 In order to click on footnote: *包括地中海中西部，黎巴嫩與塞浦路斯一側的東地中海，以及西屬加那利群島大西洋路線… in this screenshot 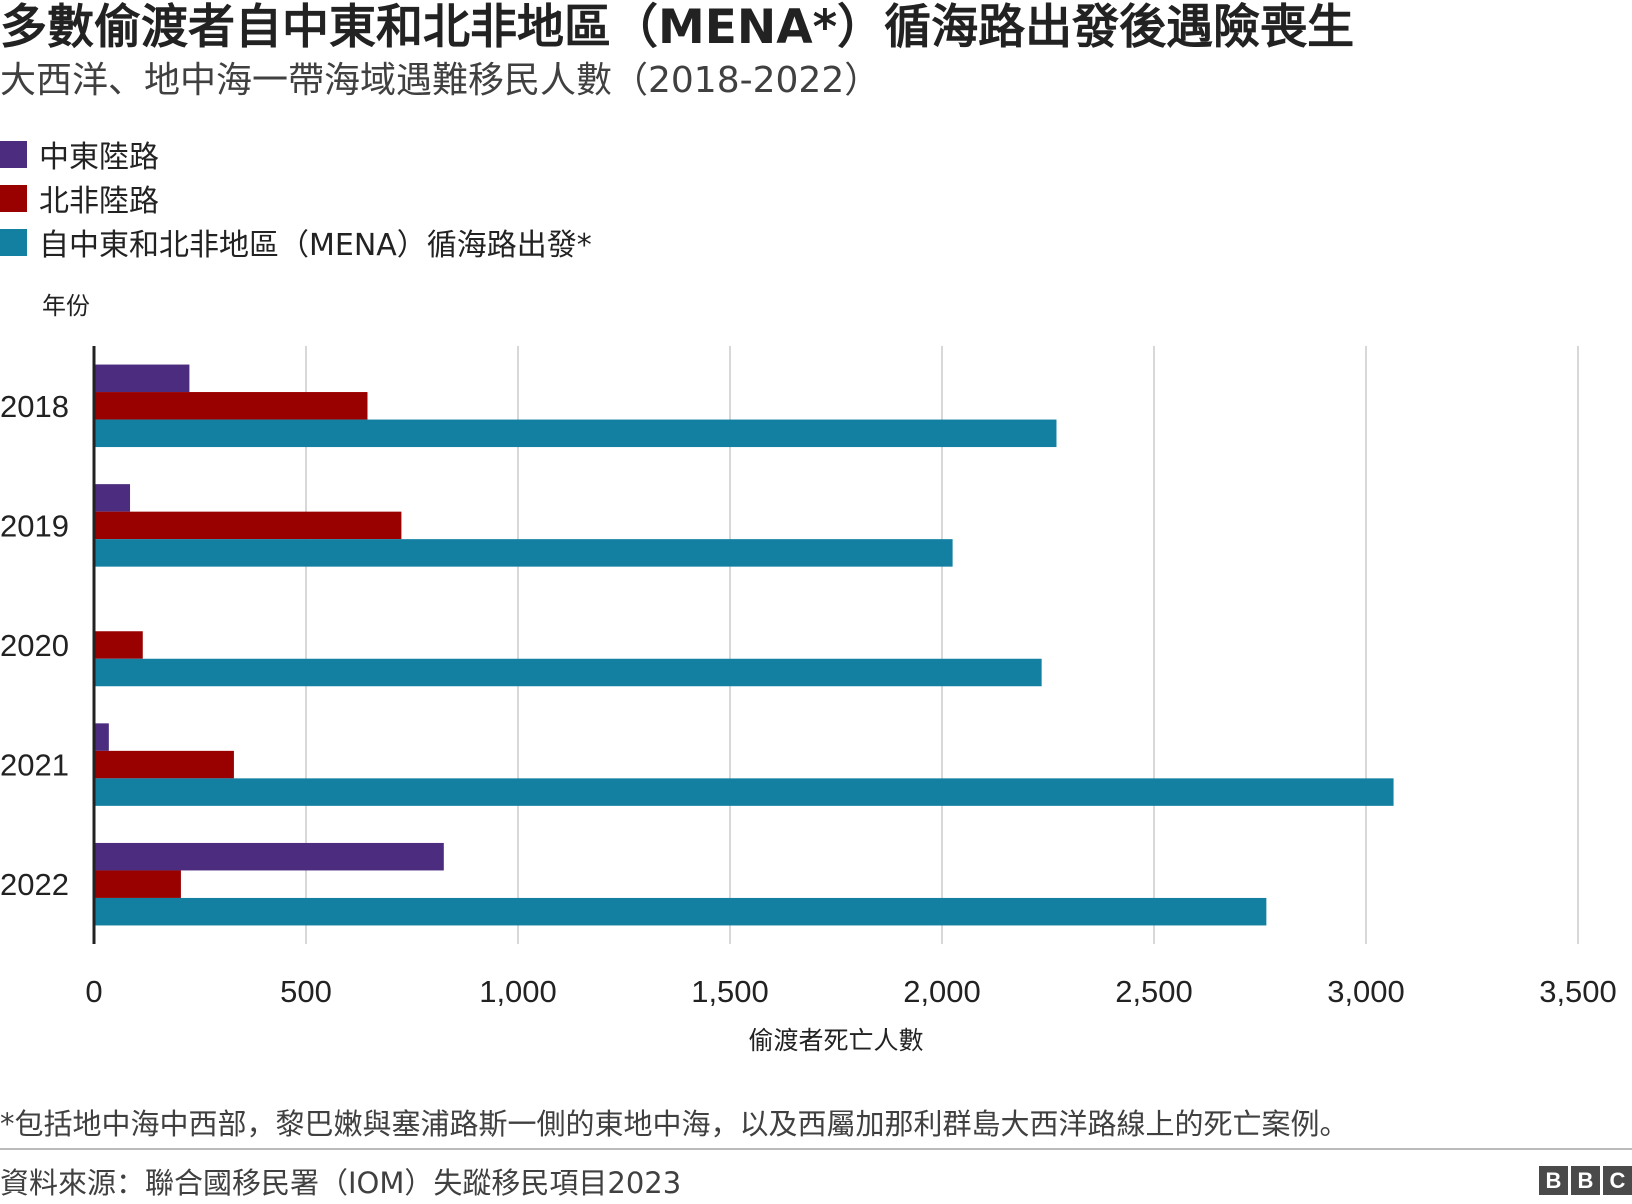, I will do `click(674, 1124)`.